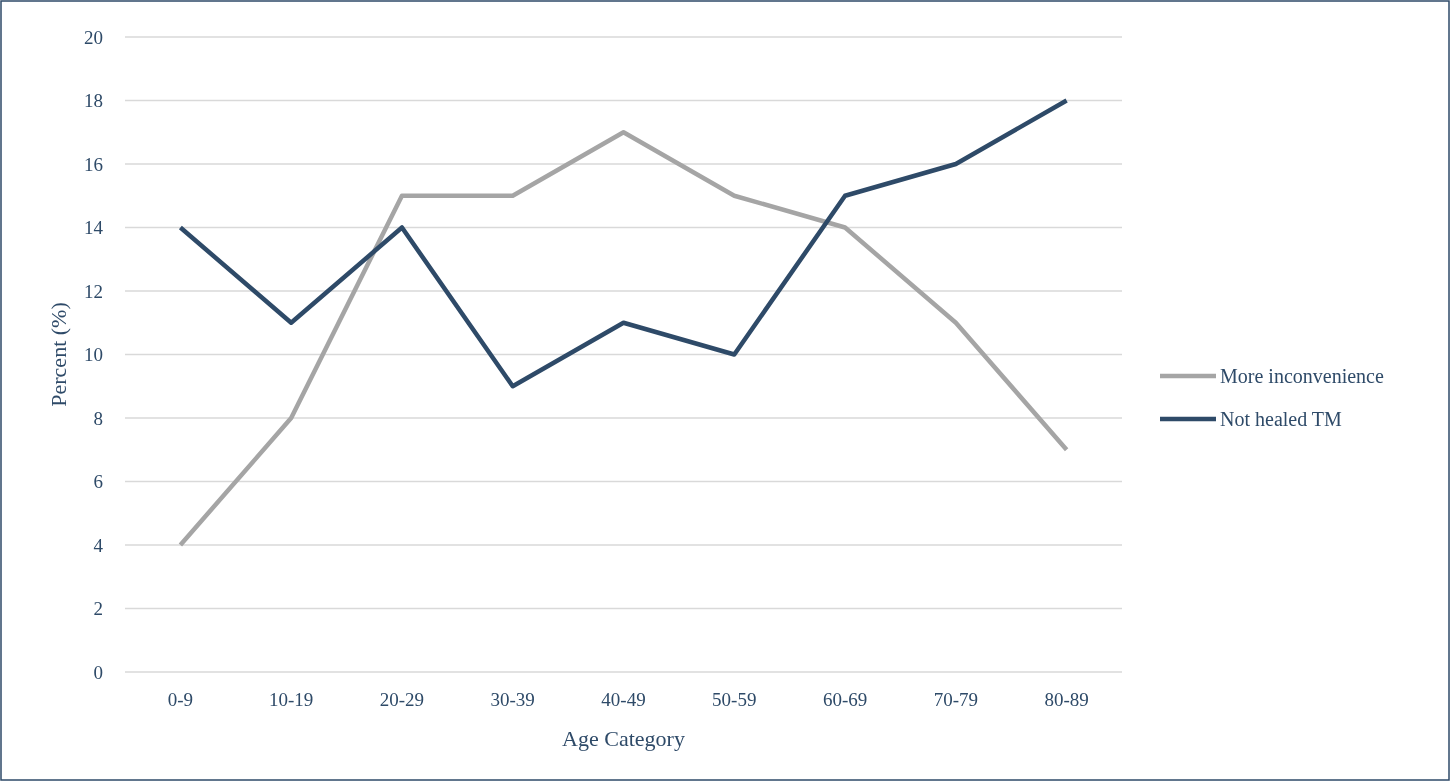 Image resolution: width=1450 pixels, height=781 pixels. What do you see at coordinates (402, 699) in the screenshot?
I see `x-tick-label: 20-29` at bounding box center [402, 699].